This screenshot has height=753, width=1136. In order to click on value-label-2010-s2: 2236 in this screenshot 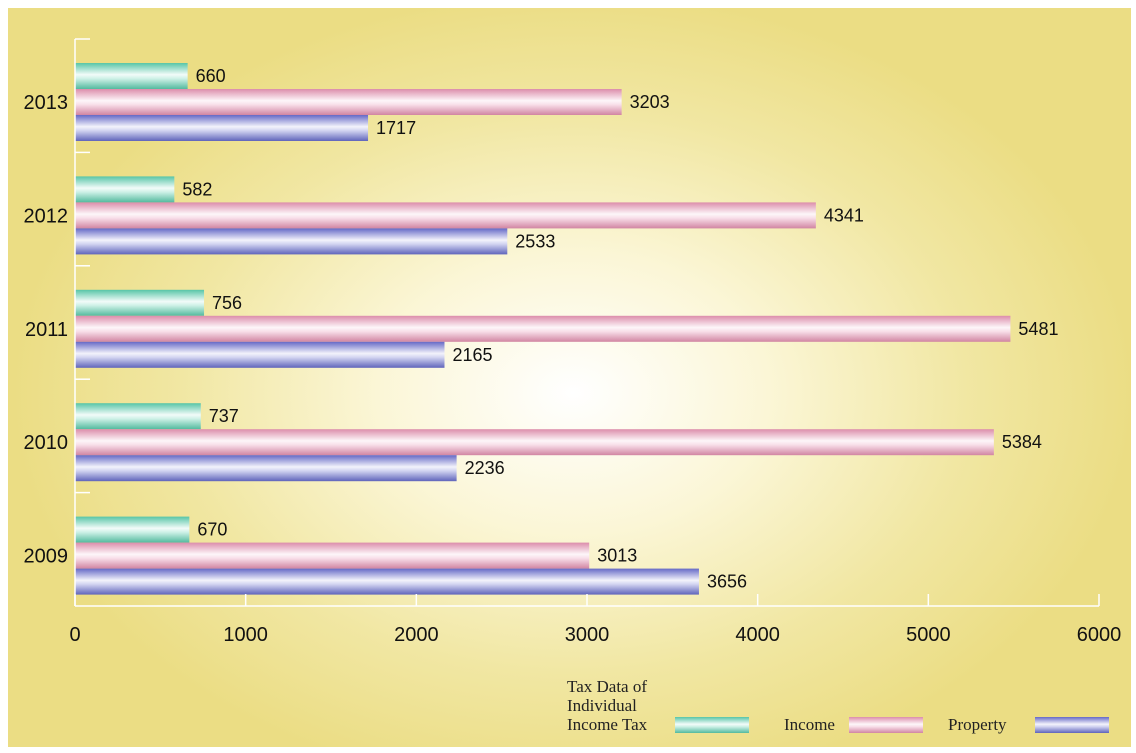, I will do `click(485, 468)`.